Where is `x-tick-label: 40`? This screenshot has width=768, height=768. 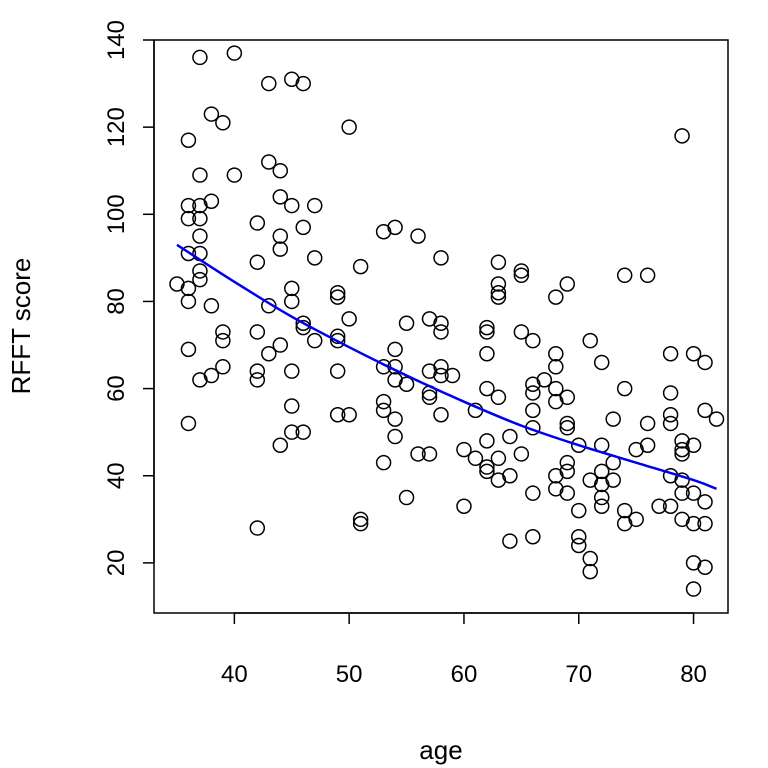 x-tick-label: 40 is located at coordinates (234, 674).